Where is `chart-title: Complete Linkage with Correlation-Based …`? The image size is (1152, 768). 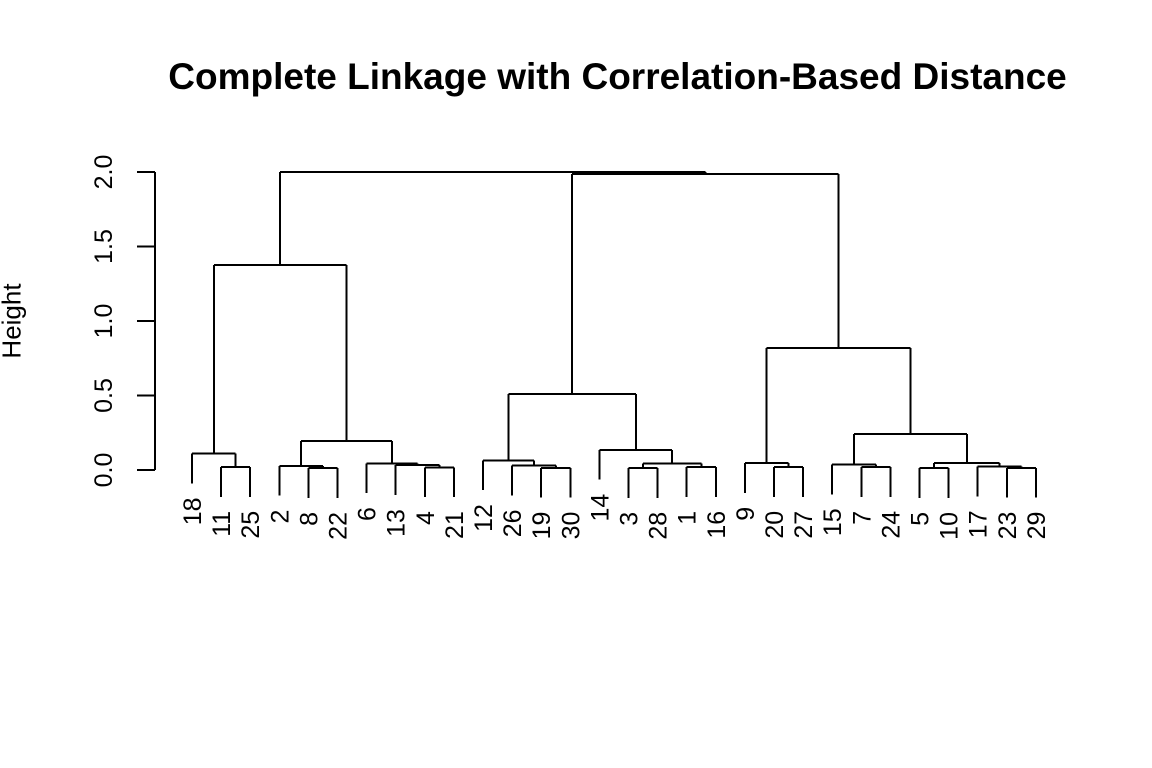 chart-title: Complete Linkage with Correlation-Based … is located at coordinates (617, 76).